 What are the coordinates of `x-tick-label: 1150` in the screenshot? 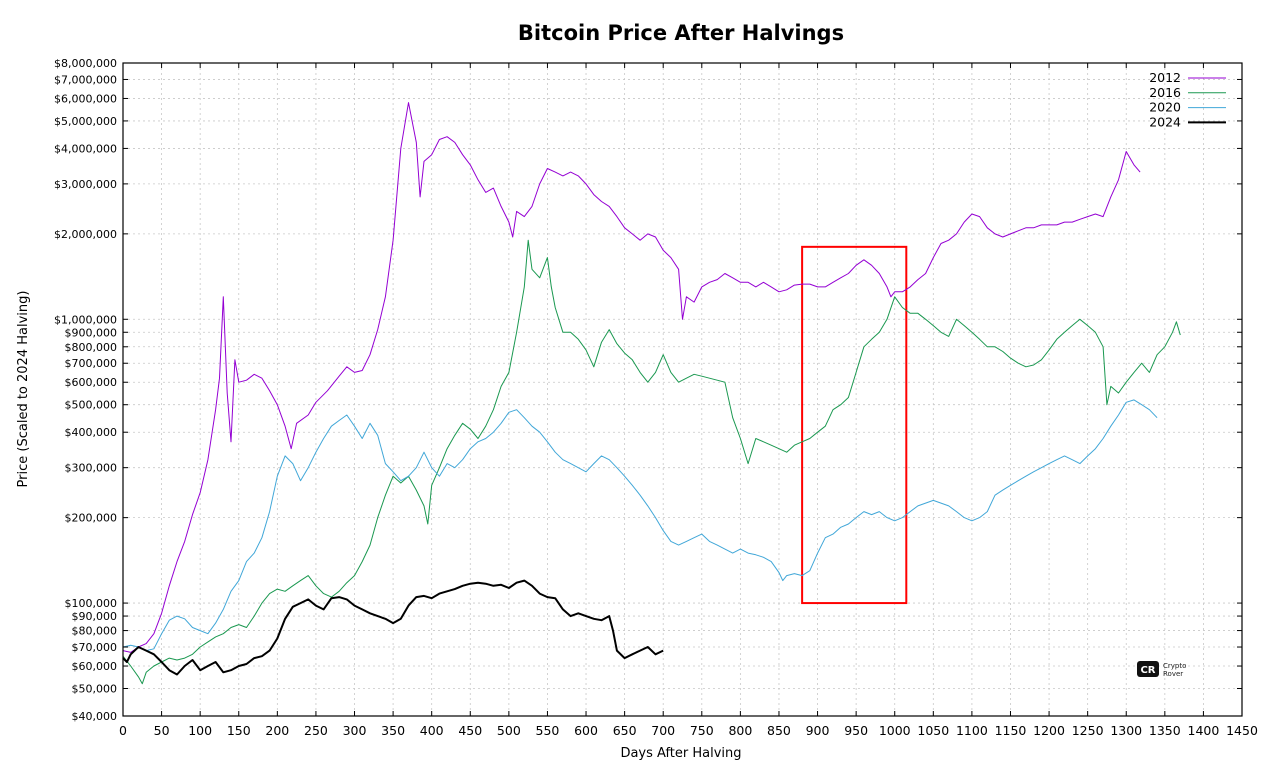 It's located at (1011, 730).